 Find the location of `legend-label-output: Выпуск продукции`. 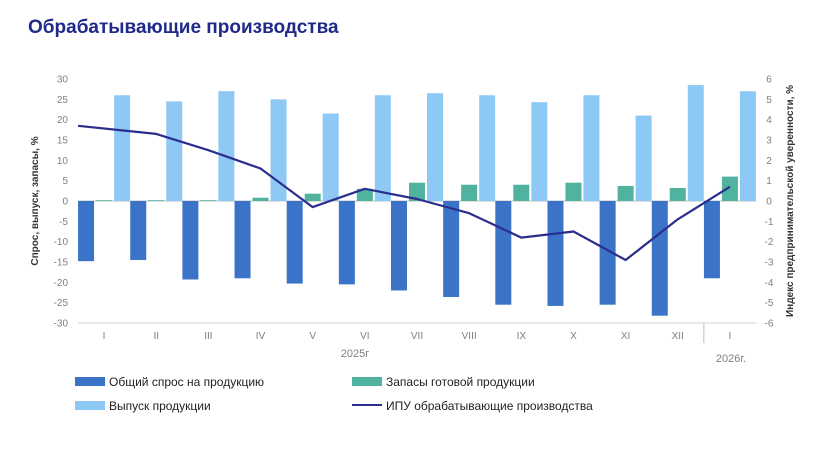

legend-label-output: Выпуск продукции is located at coordinates (160, 406).